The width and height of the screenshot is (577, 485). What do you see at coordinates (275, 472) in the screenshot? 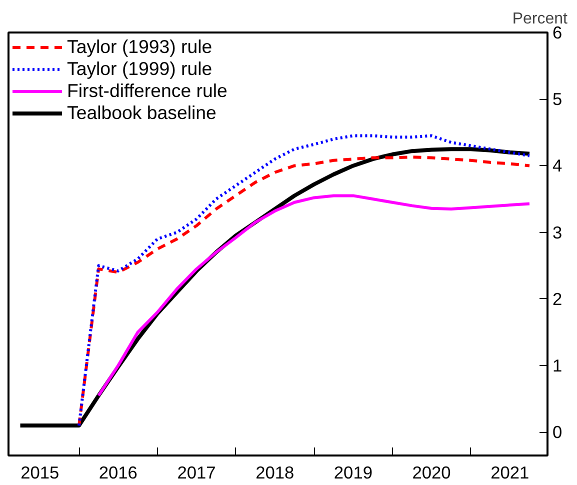
I see `x-tick-label: 2018` at bounding box center [275, 472].